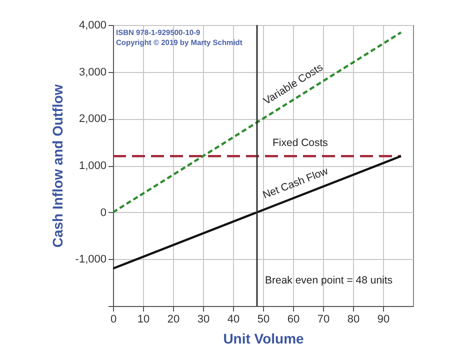 This screenshot has height=355, width=474. Describe the element at coordinates (233, 320) in the screenshot. I see `x-tick-label: 40` at that location.